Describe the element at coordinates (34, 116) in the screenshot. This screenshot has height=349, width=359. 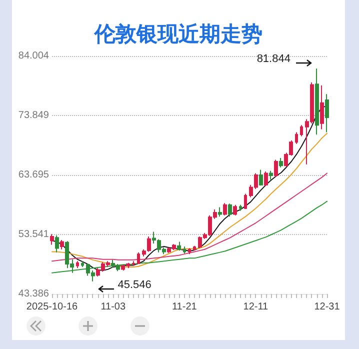
I see `y-tick-label: 73.849` at that location.